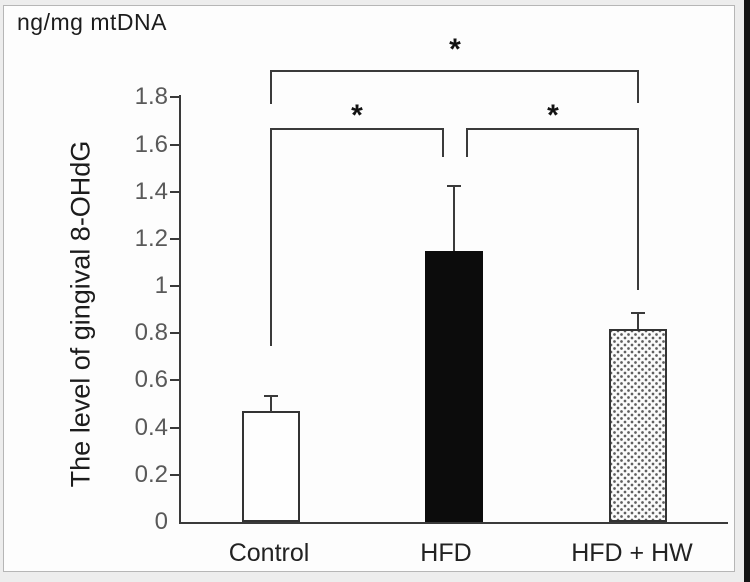 The height and width of the screenshot is (582, 750). I want to click on y-tick-label: 1.2, so click(151, 238).